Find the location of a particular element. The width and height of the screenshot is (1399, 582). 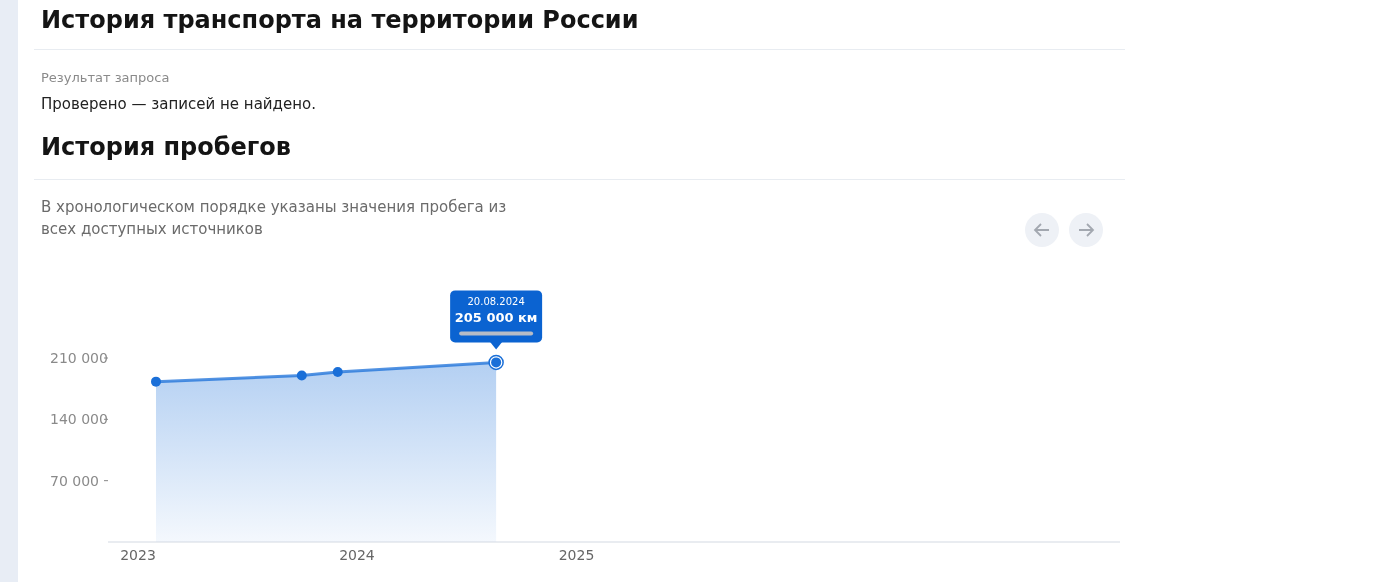

callout: 20.08.2024 205 000 км is located at coordinates (496, 330).